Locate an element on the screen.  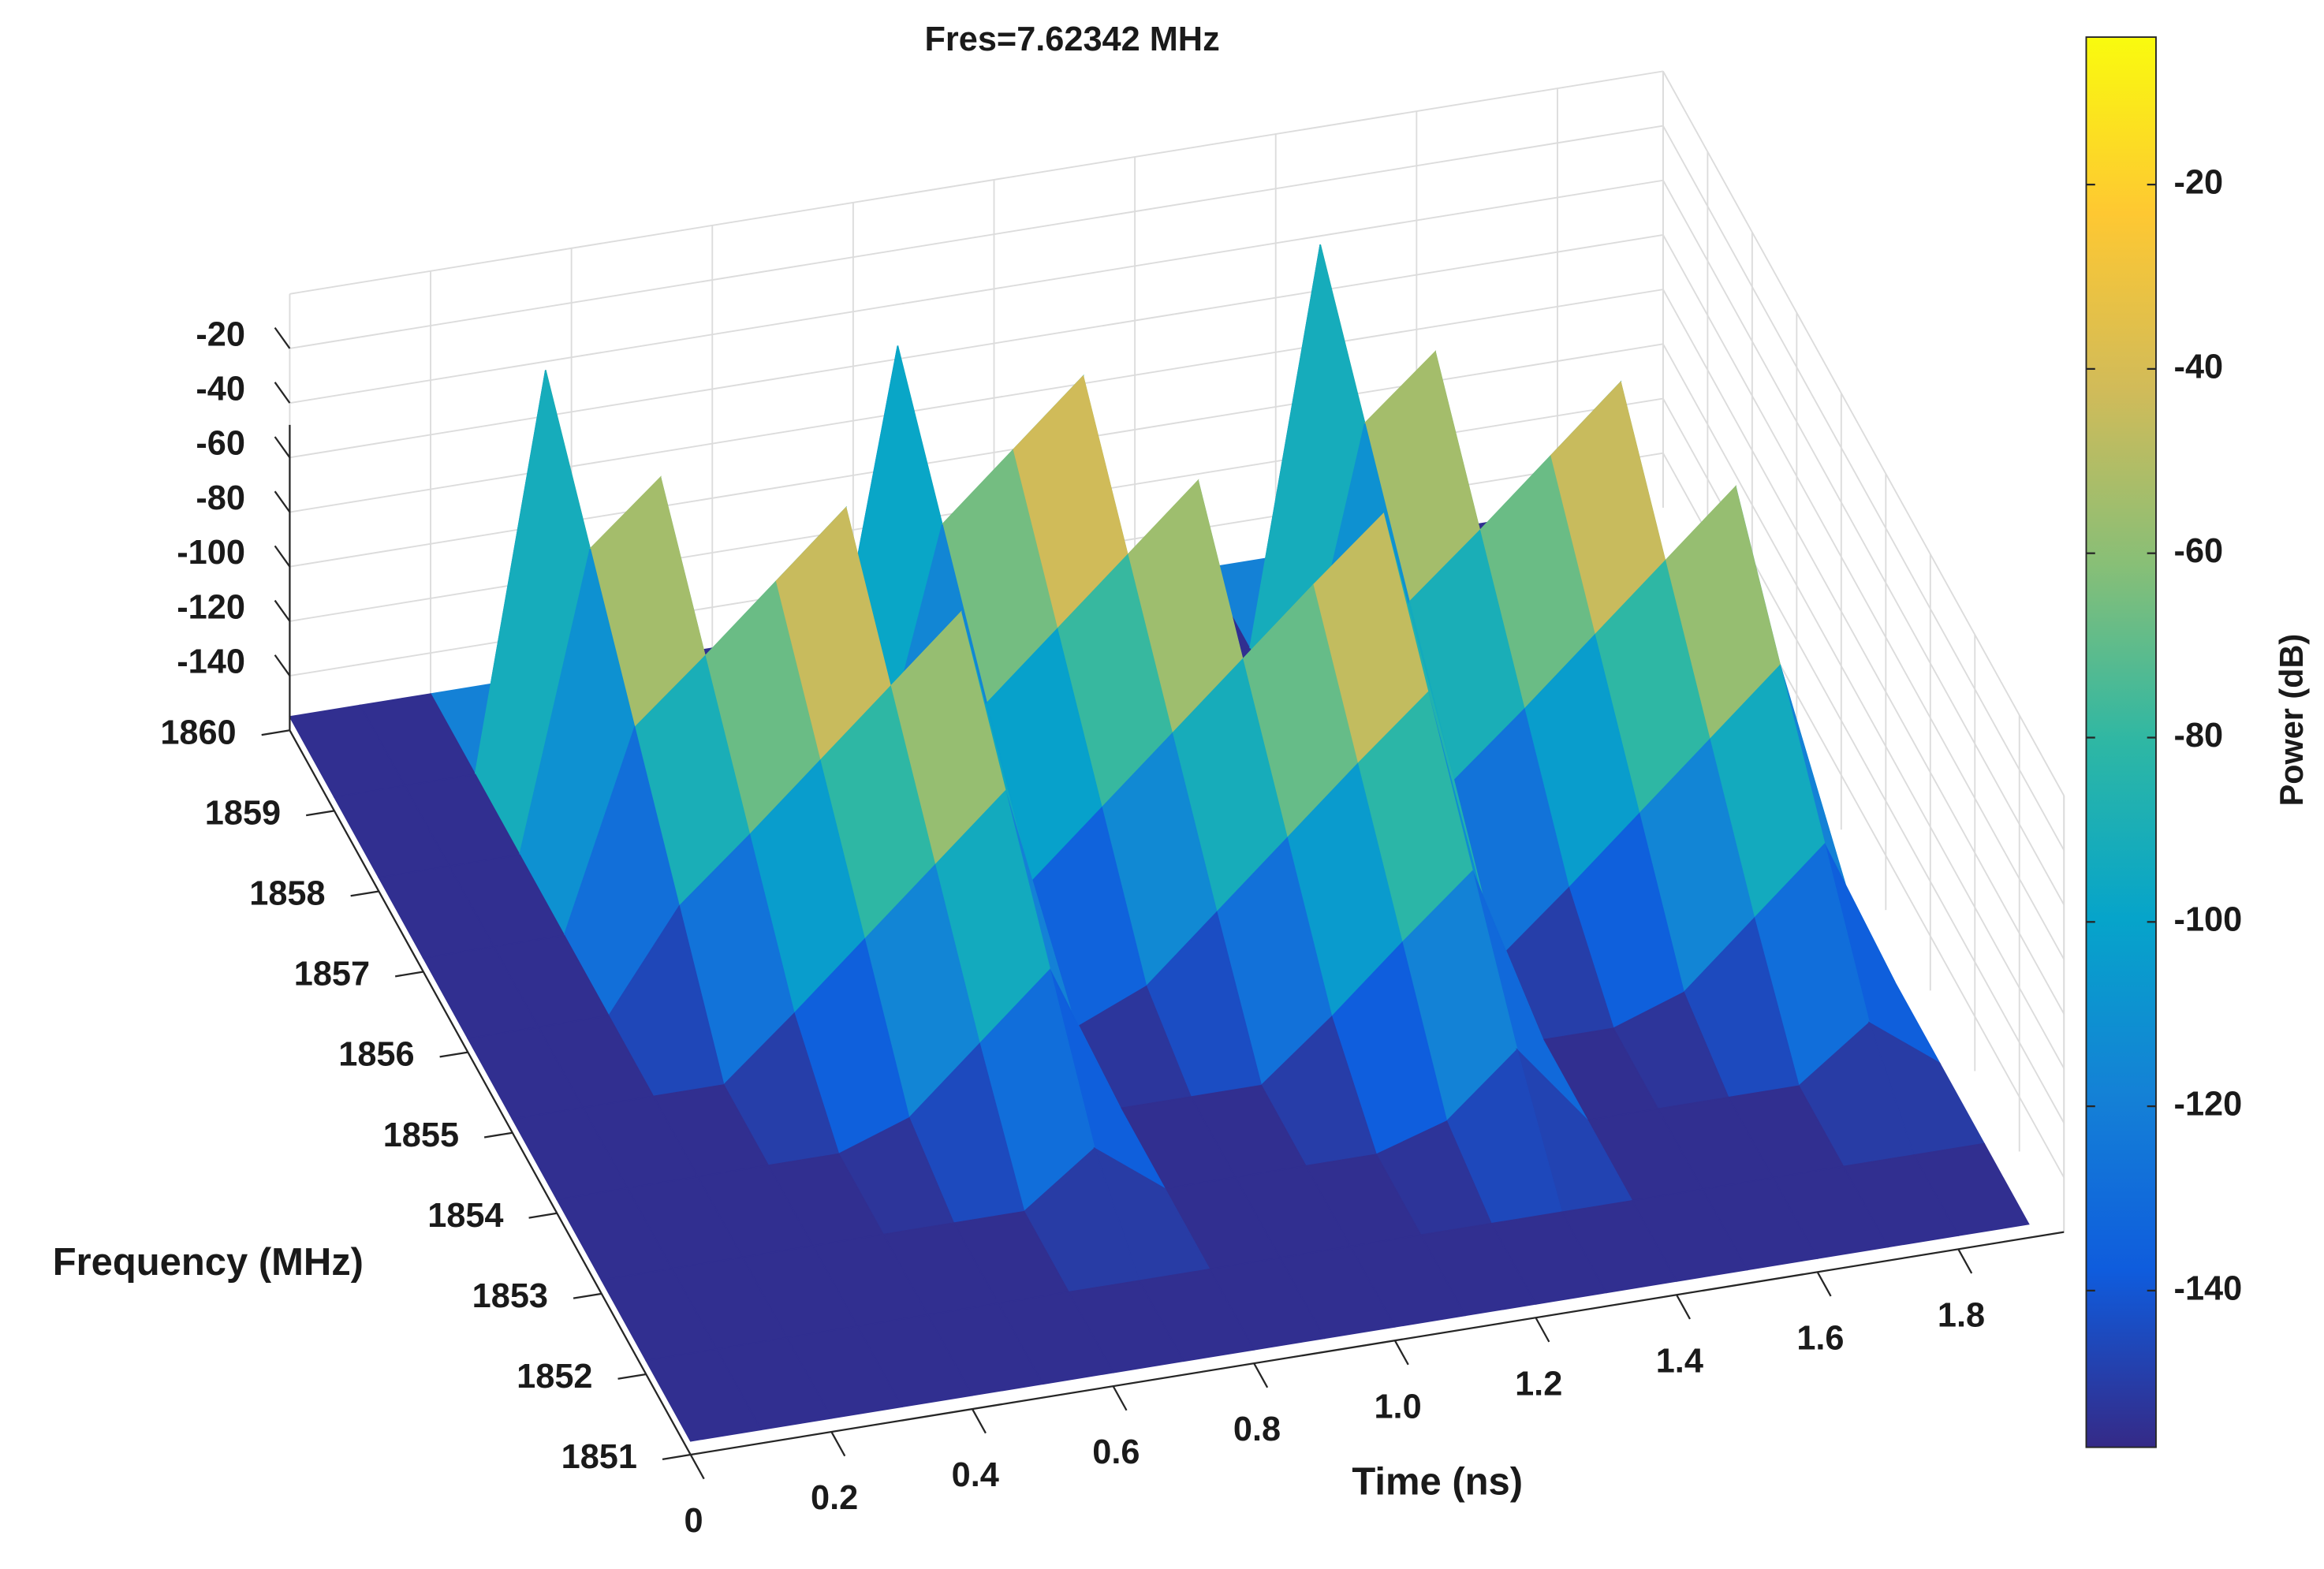
z-tick-label: -40 is located at coordinates (220, 389).